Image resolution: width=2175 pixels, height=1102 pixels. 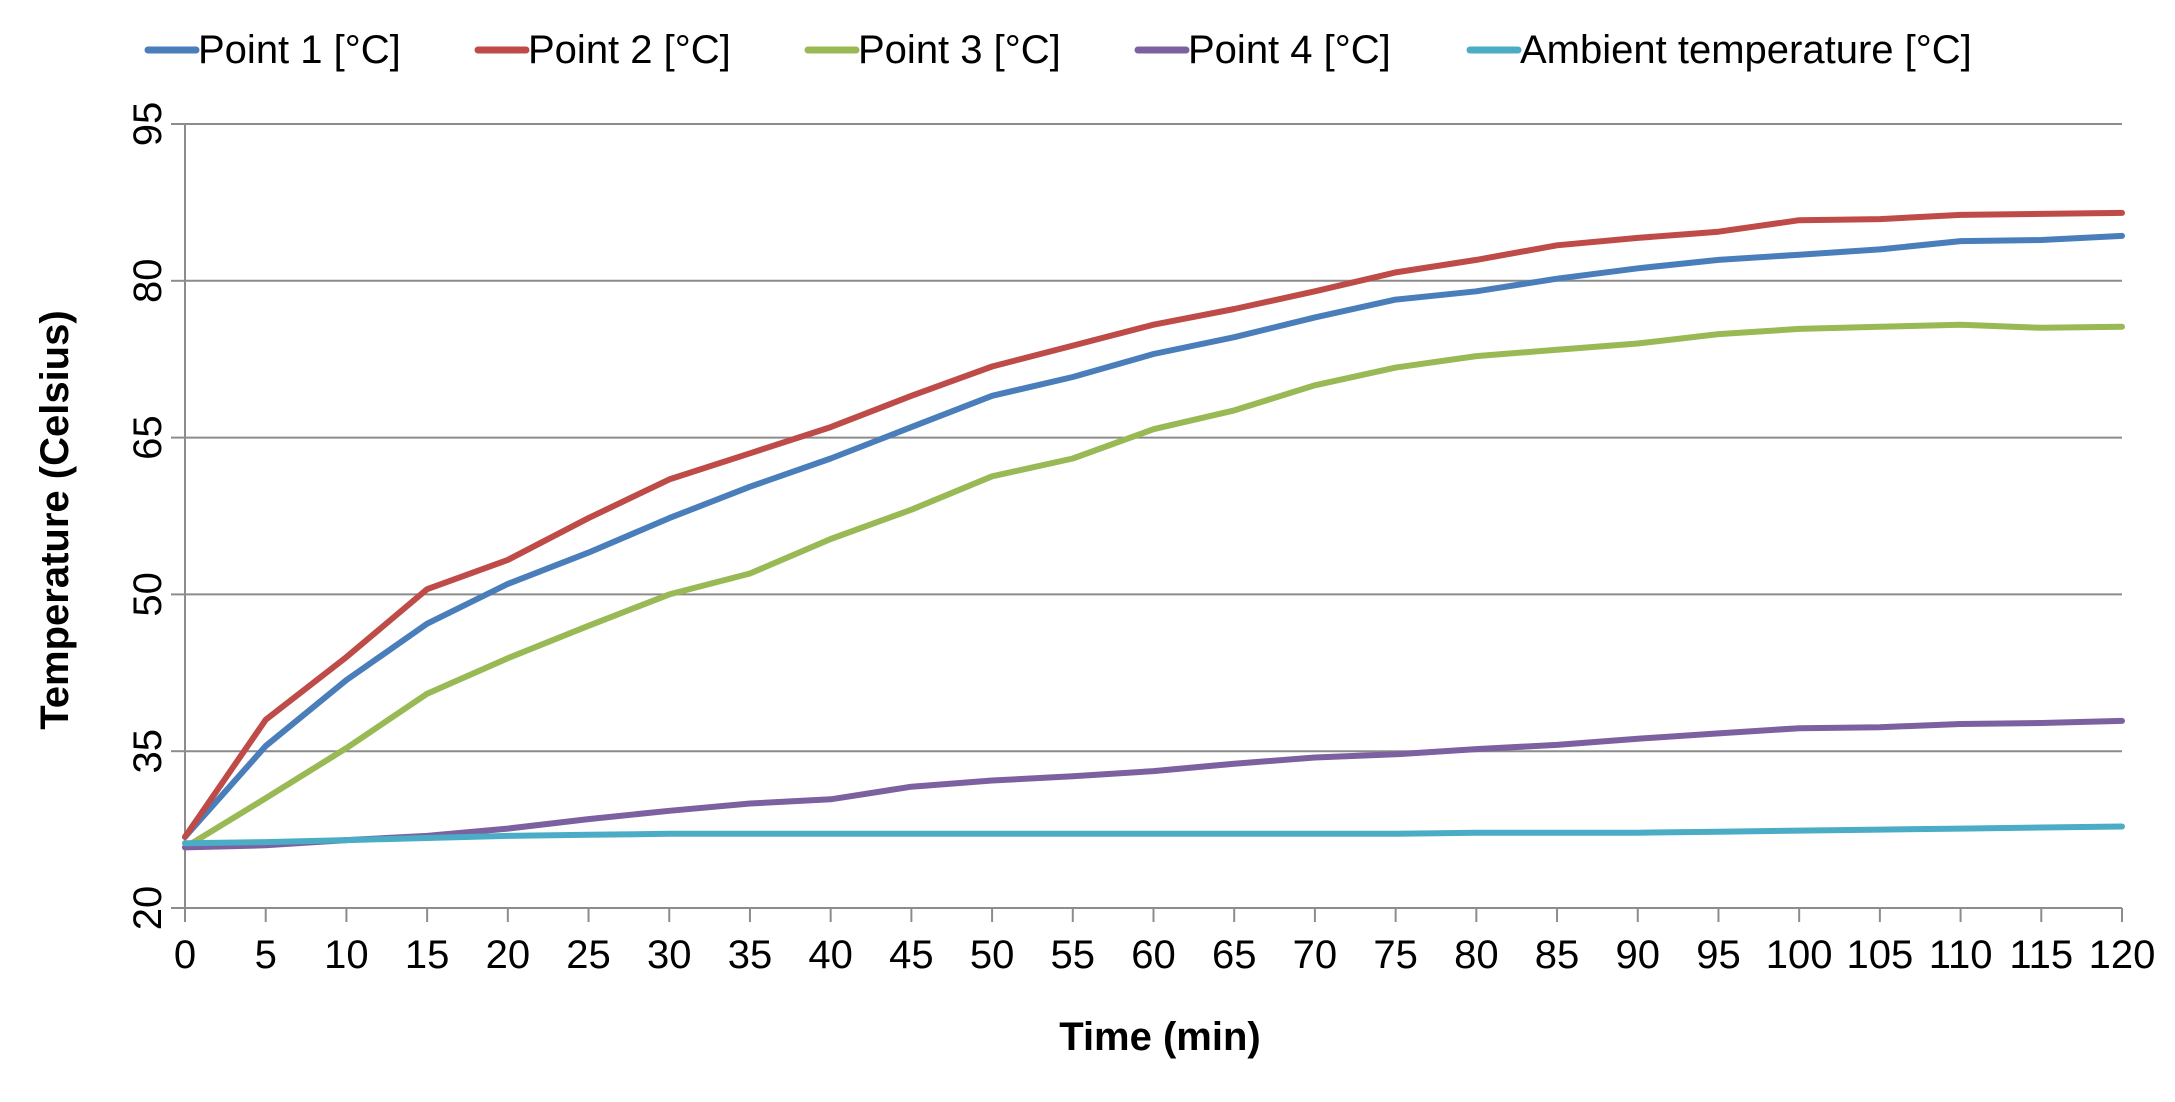 I want to click on legend-label-point-4: Point 4 [°C], so click(x=1289, y=50).